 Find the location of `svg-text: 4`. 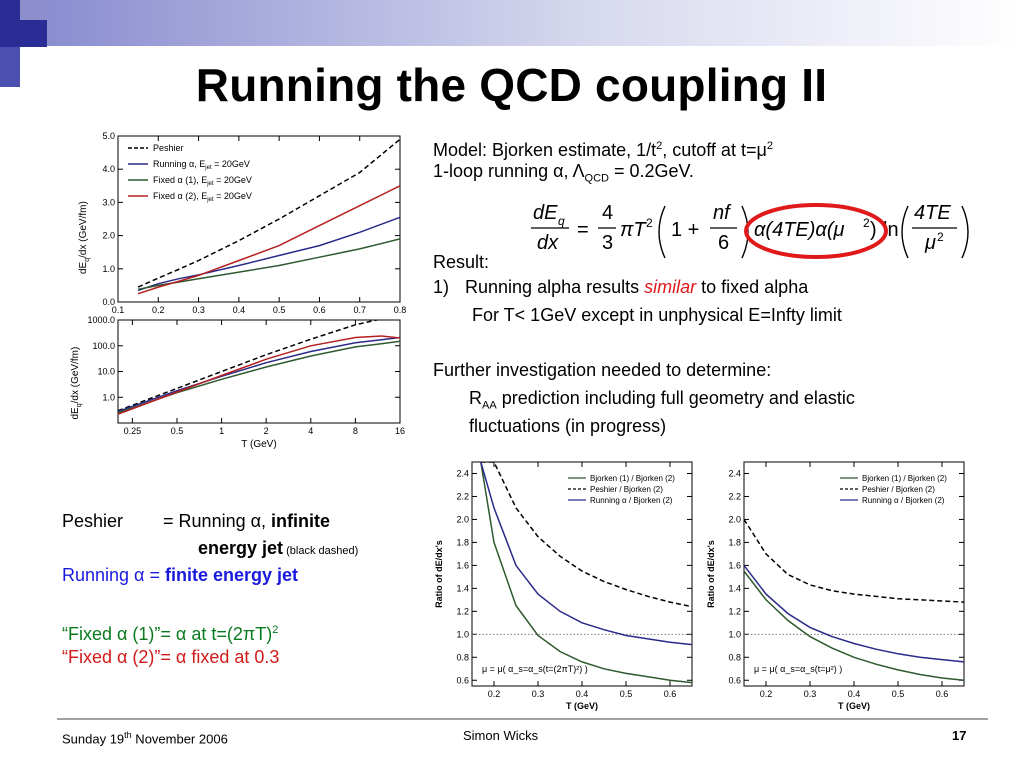

svg-text: 4 is located at coordinates (607, 213).